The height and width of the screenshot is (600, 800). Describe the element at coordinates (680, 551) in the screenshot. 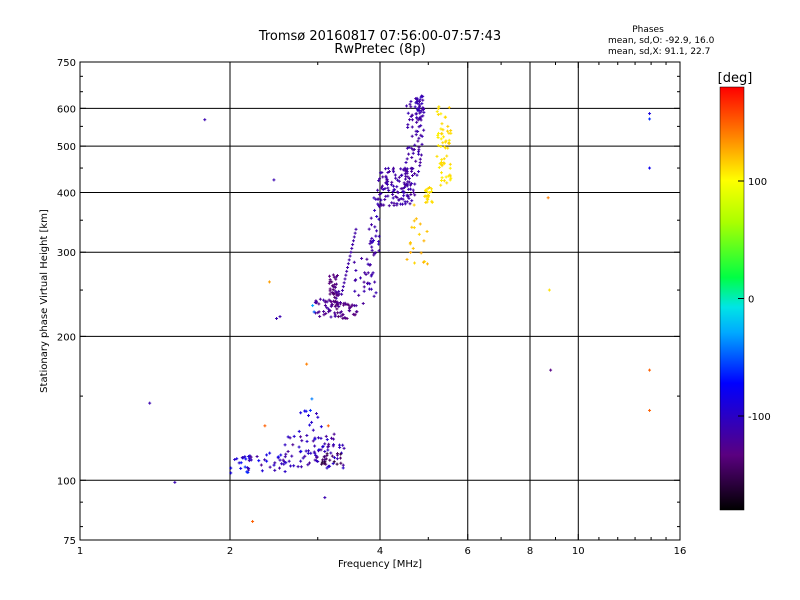

I see `x-tick-label: 16` at that location.